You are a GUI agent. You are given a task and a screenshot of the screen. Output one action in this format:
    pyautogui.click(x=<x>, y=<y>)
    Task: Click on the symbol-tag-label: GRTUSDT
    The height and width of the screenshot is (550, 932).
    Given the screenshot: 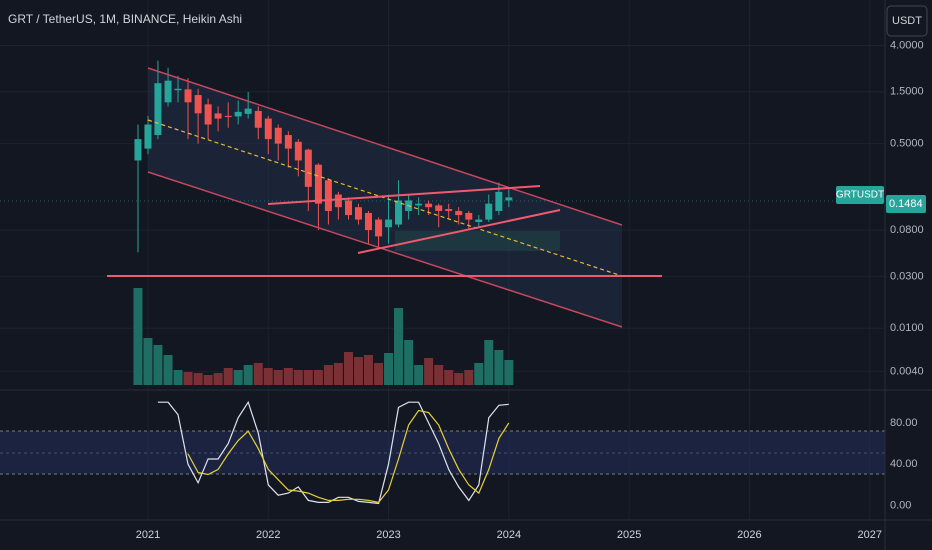 What is the action you would take?
    pyautogui.click(x=860, y=195)
    